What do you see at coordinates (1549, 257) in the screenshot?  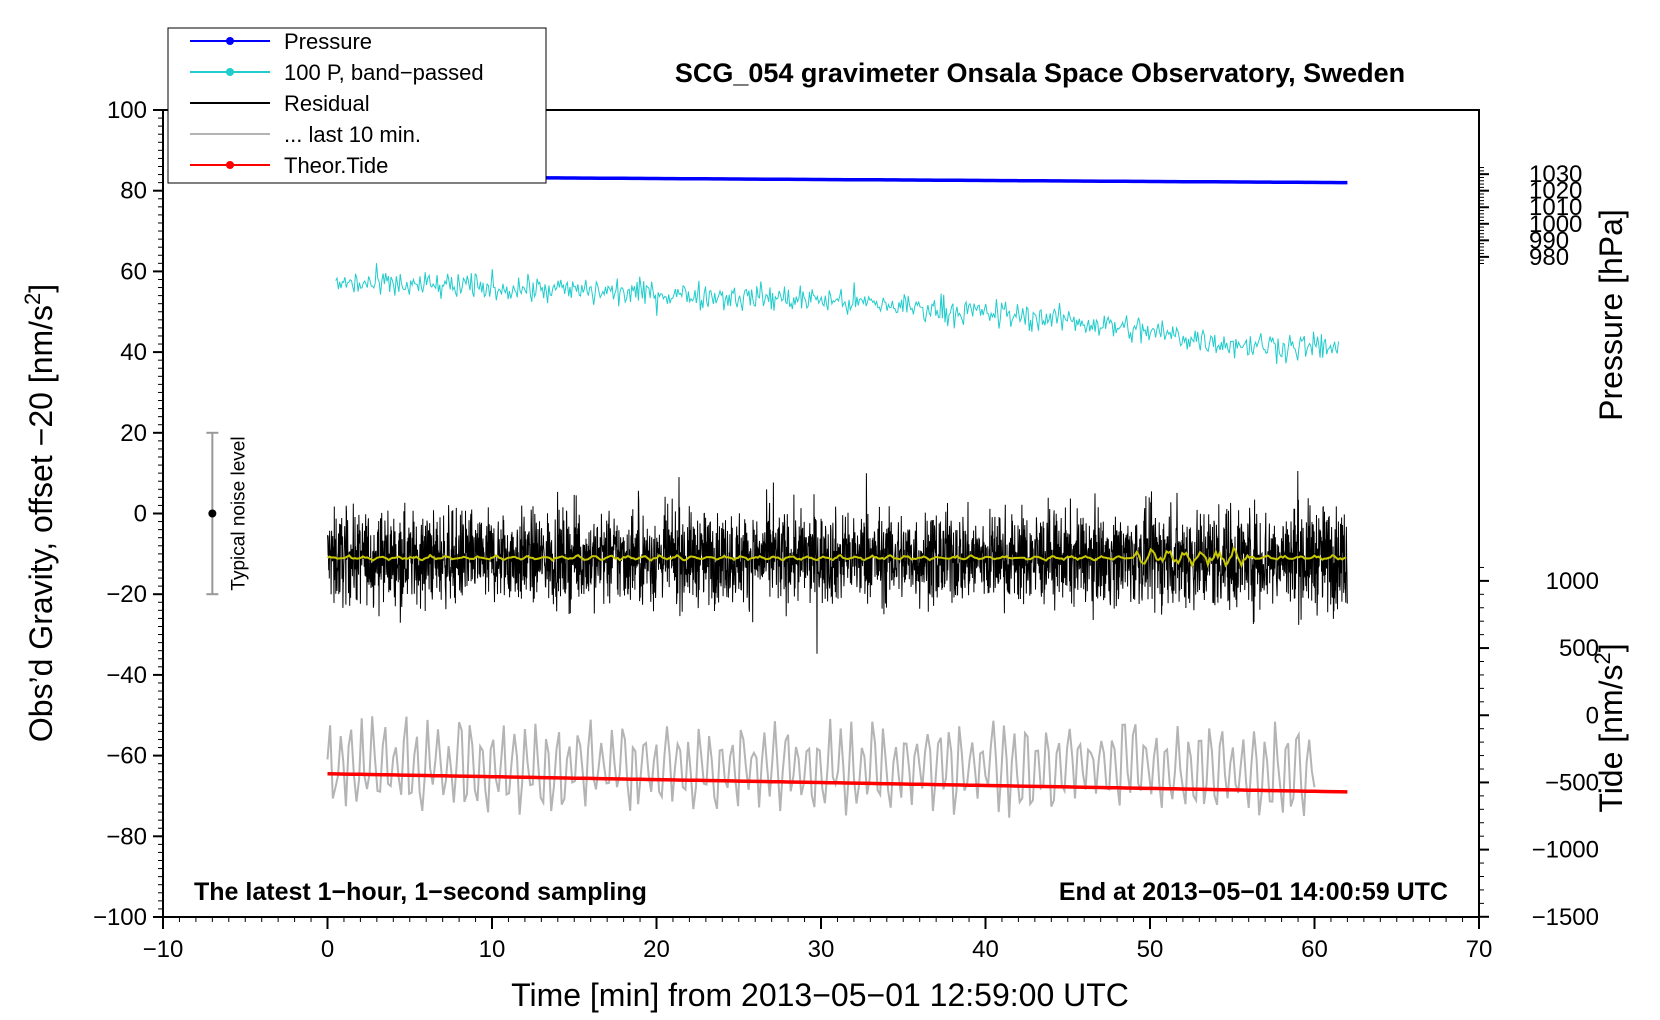 I see `pressure-tick-label: 980` at bounding box center [1549, 257].